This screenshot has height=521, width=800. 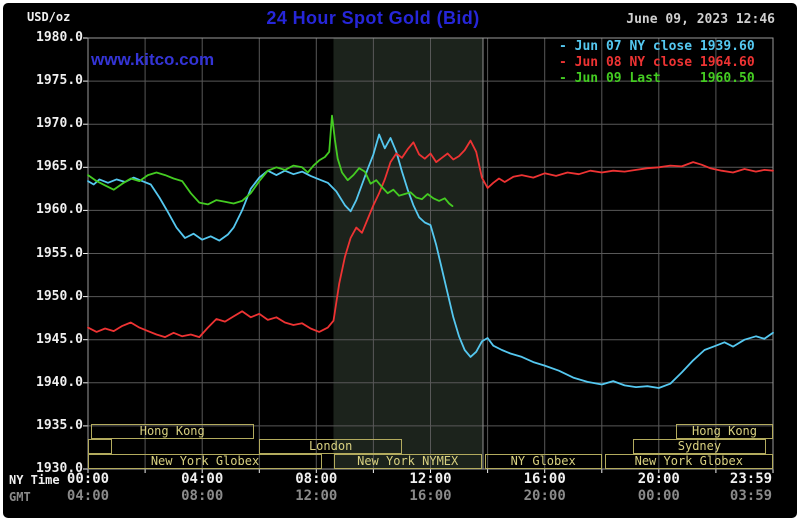 I want to click on gmt-tick-label: 03:59, so click(x=751, y=496).